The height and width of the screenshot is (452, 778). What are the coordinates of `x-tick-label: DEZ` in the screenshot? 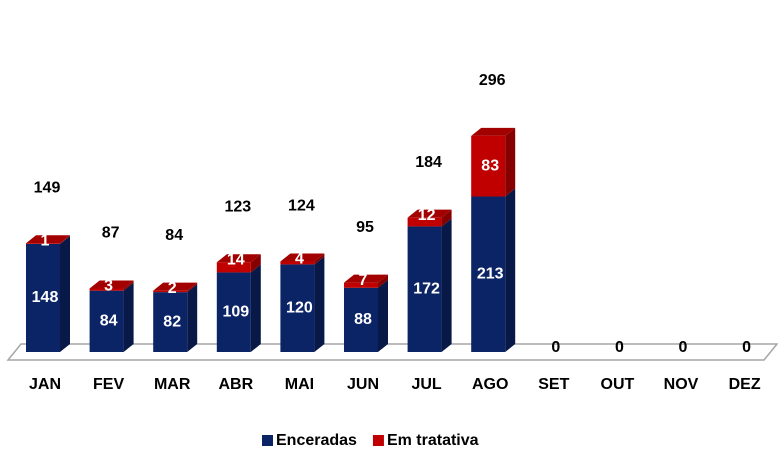 It's located at (745, 384).